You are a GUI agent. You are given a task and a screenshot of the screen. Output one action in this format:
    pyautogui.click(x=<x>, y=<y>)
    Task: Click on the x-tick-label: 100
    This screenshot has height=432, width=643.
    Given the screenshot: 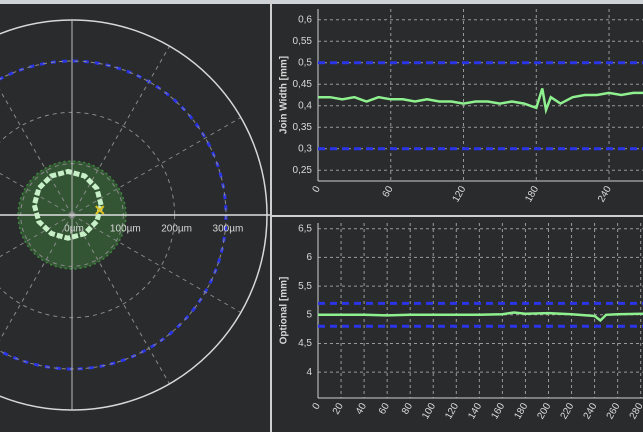 What is the action you would take?
    pyautogui.click(x=429, y=411)
    